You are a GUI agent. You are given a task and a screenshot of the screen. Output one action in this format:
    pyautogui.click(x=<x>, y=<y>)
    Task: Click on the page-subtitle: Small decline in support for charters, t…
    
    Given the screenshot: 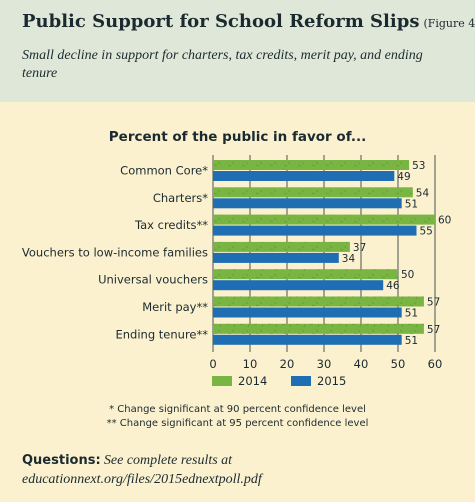 What is the action you would take?
    pyautogui.click(x=222, y=64)
    